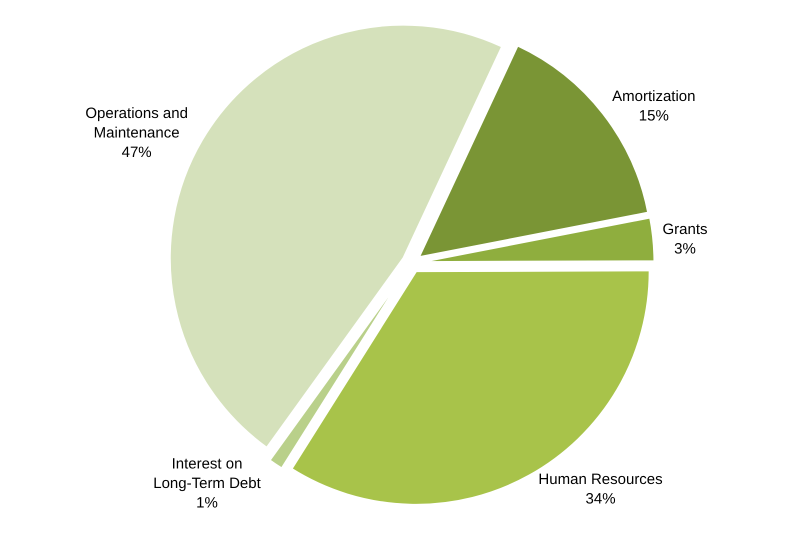 The image size is (793, 535). What do you see at coordinates (136, 123) in the screenshot?
I see `slice-label: Operations and Maintenance` at bounding box center [136, 123].